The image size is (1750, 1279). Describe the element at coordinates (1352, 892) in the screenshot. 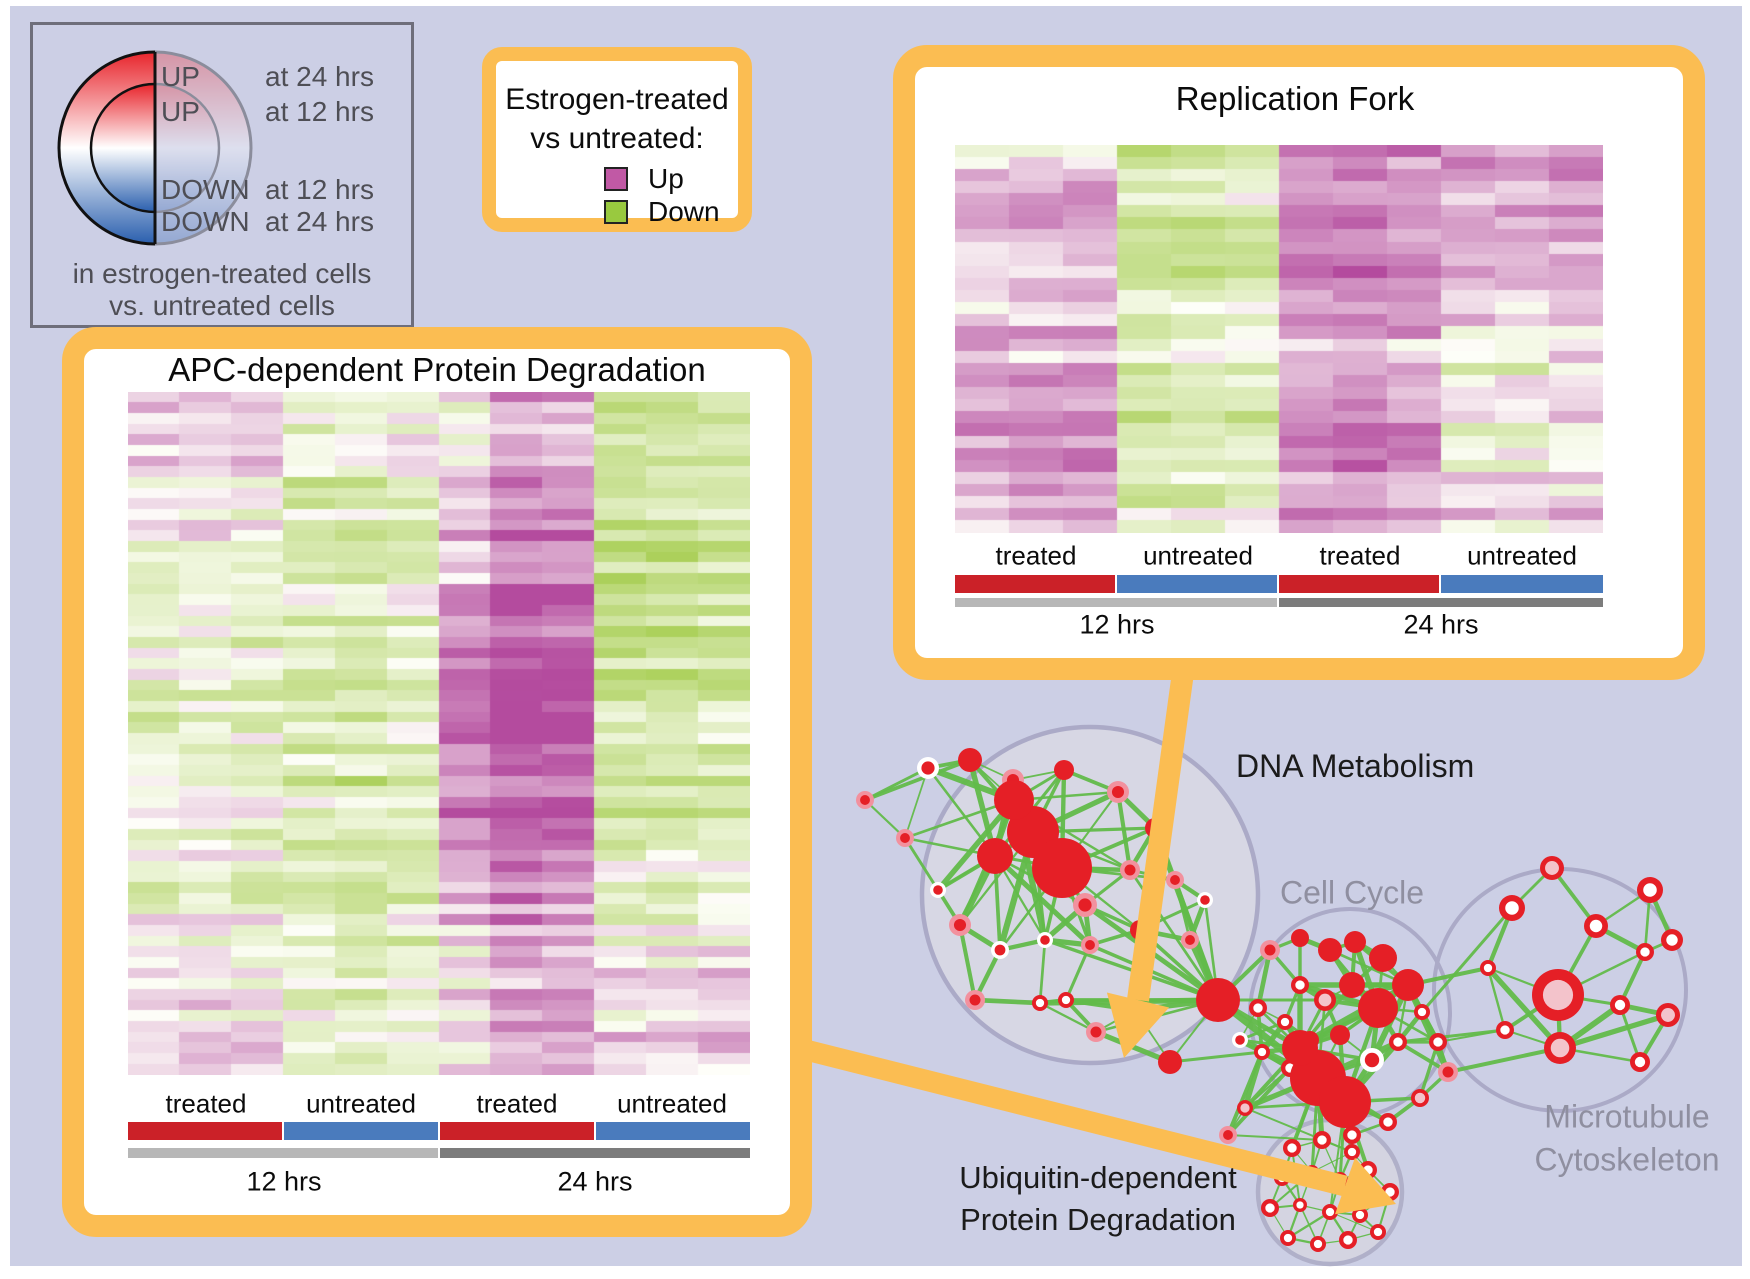

I see `cluster-label-cell-cycle: Cell Cycle` at that location.